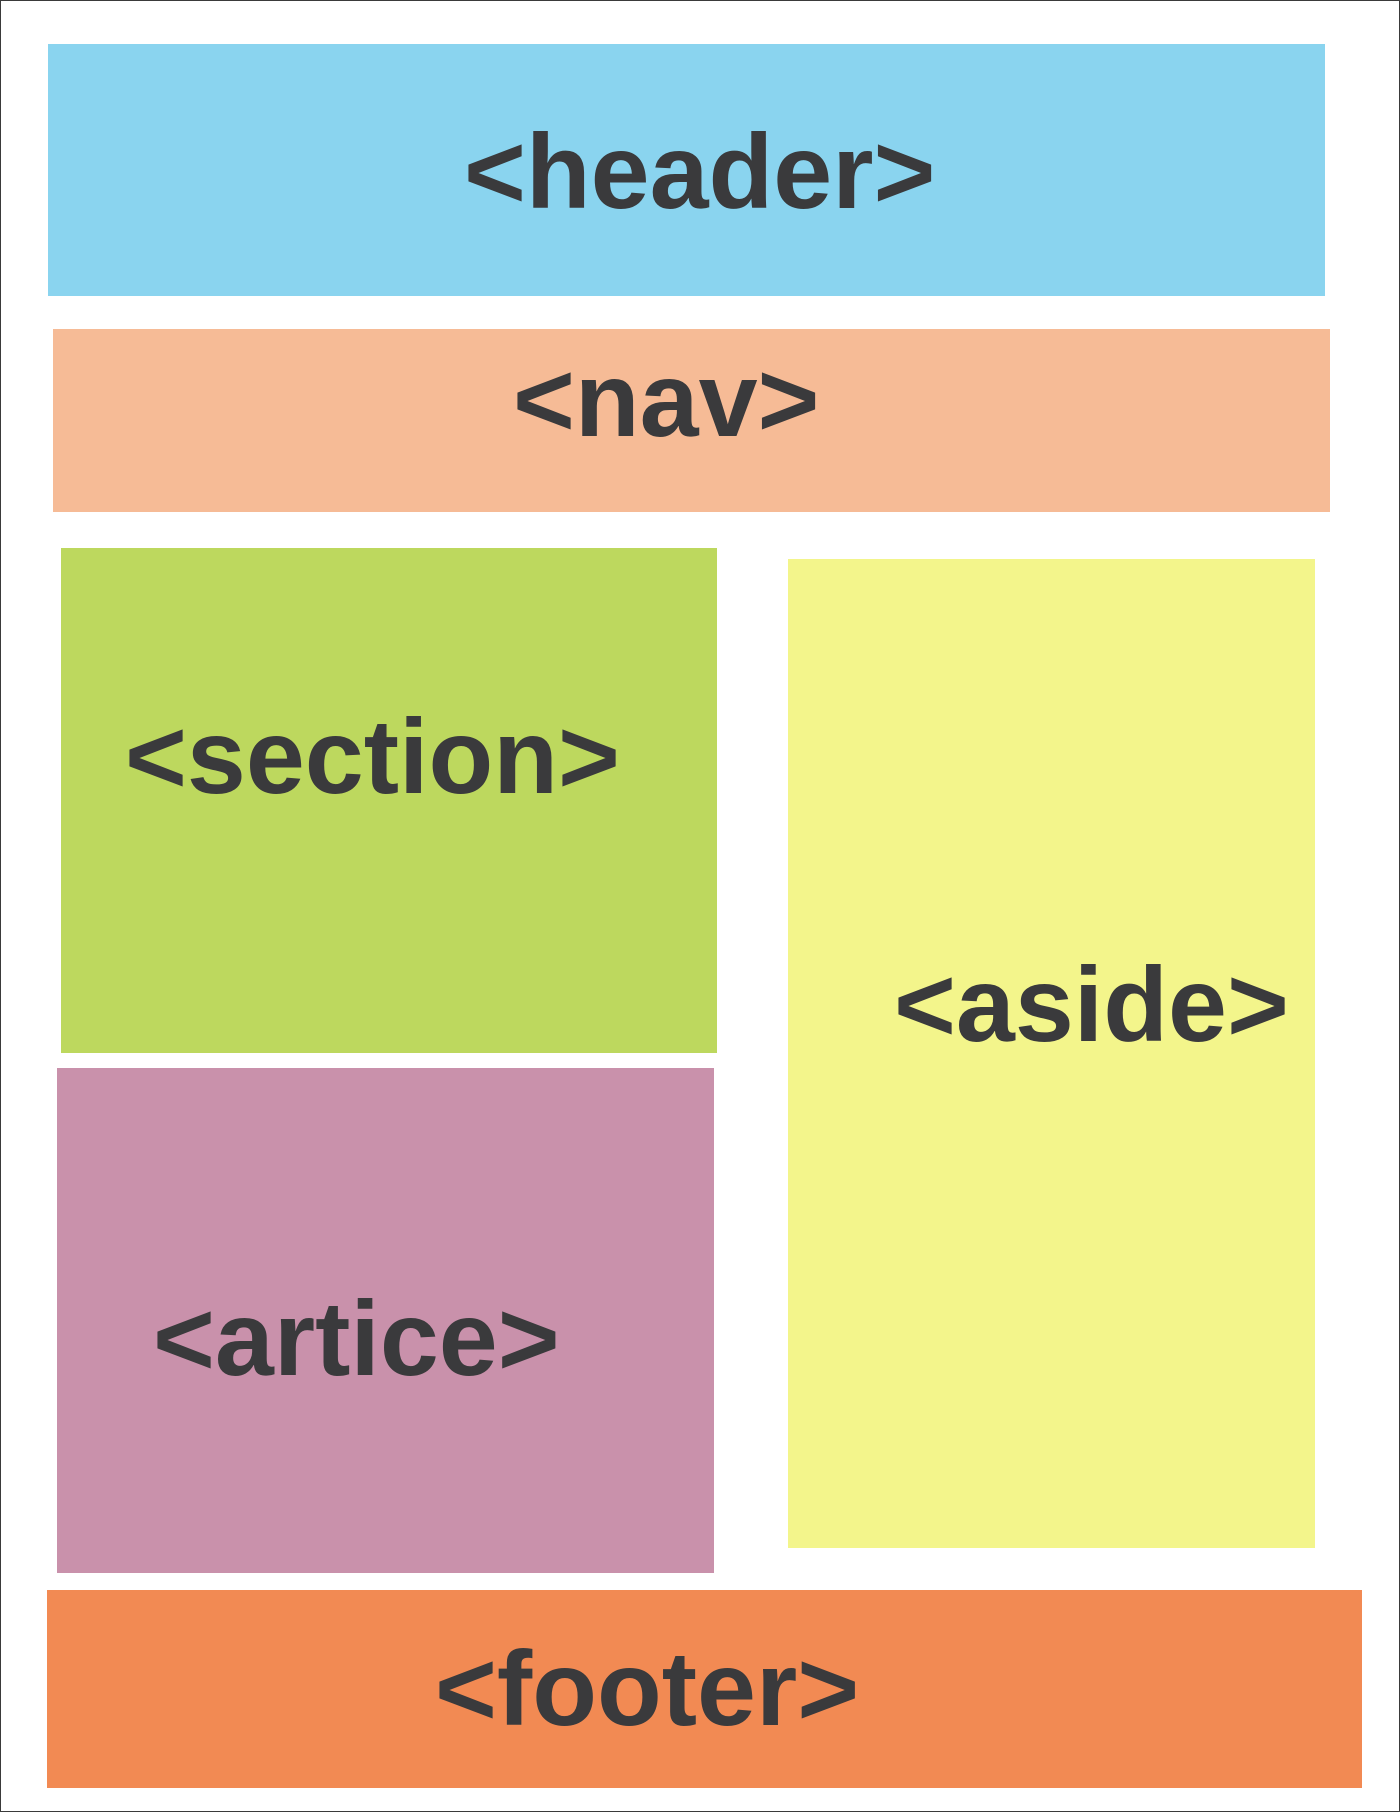 This screenshot has width=1400, height=1812. I want to click on header-label: <header>, so click(700, 172).